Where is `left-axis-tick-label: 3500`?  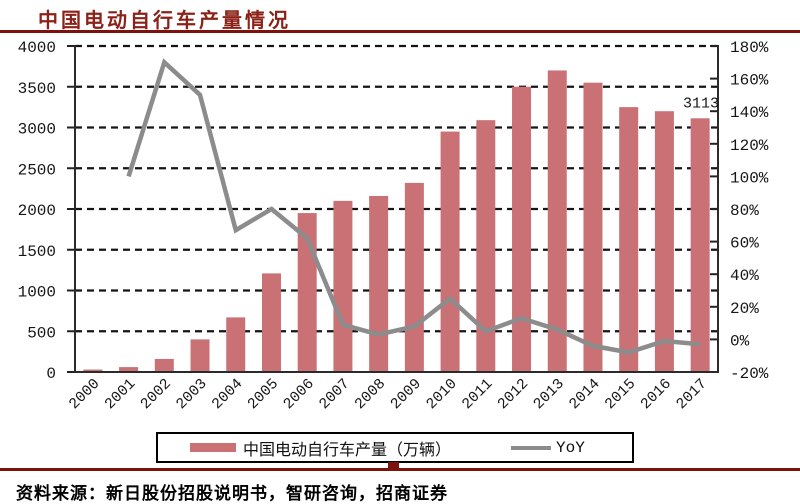
left-axis-tick-label: 3500 is located at coordinates (37, 89).